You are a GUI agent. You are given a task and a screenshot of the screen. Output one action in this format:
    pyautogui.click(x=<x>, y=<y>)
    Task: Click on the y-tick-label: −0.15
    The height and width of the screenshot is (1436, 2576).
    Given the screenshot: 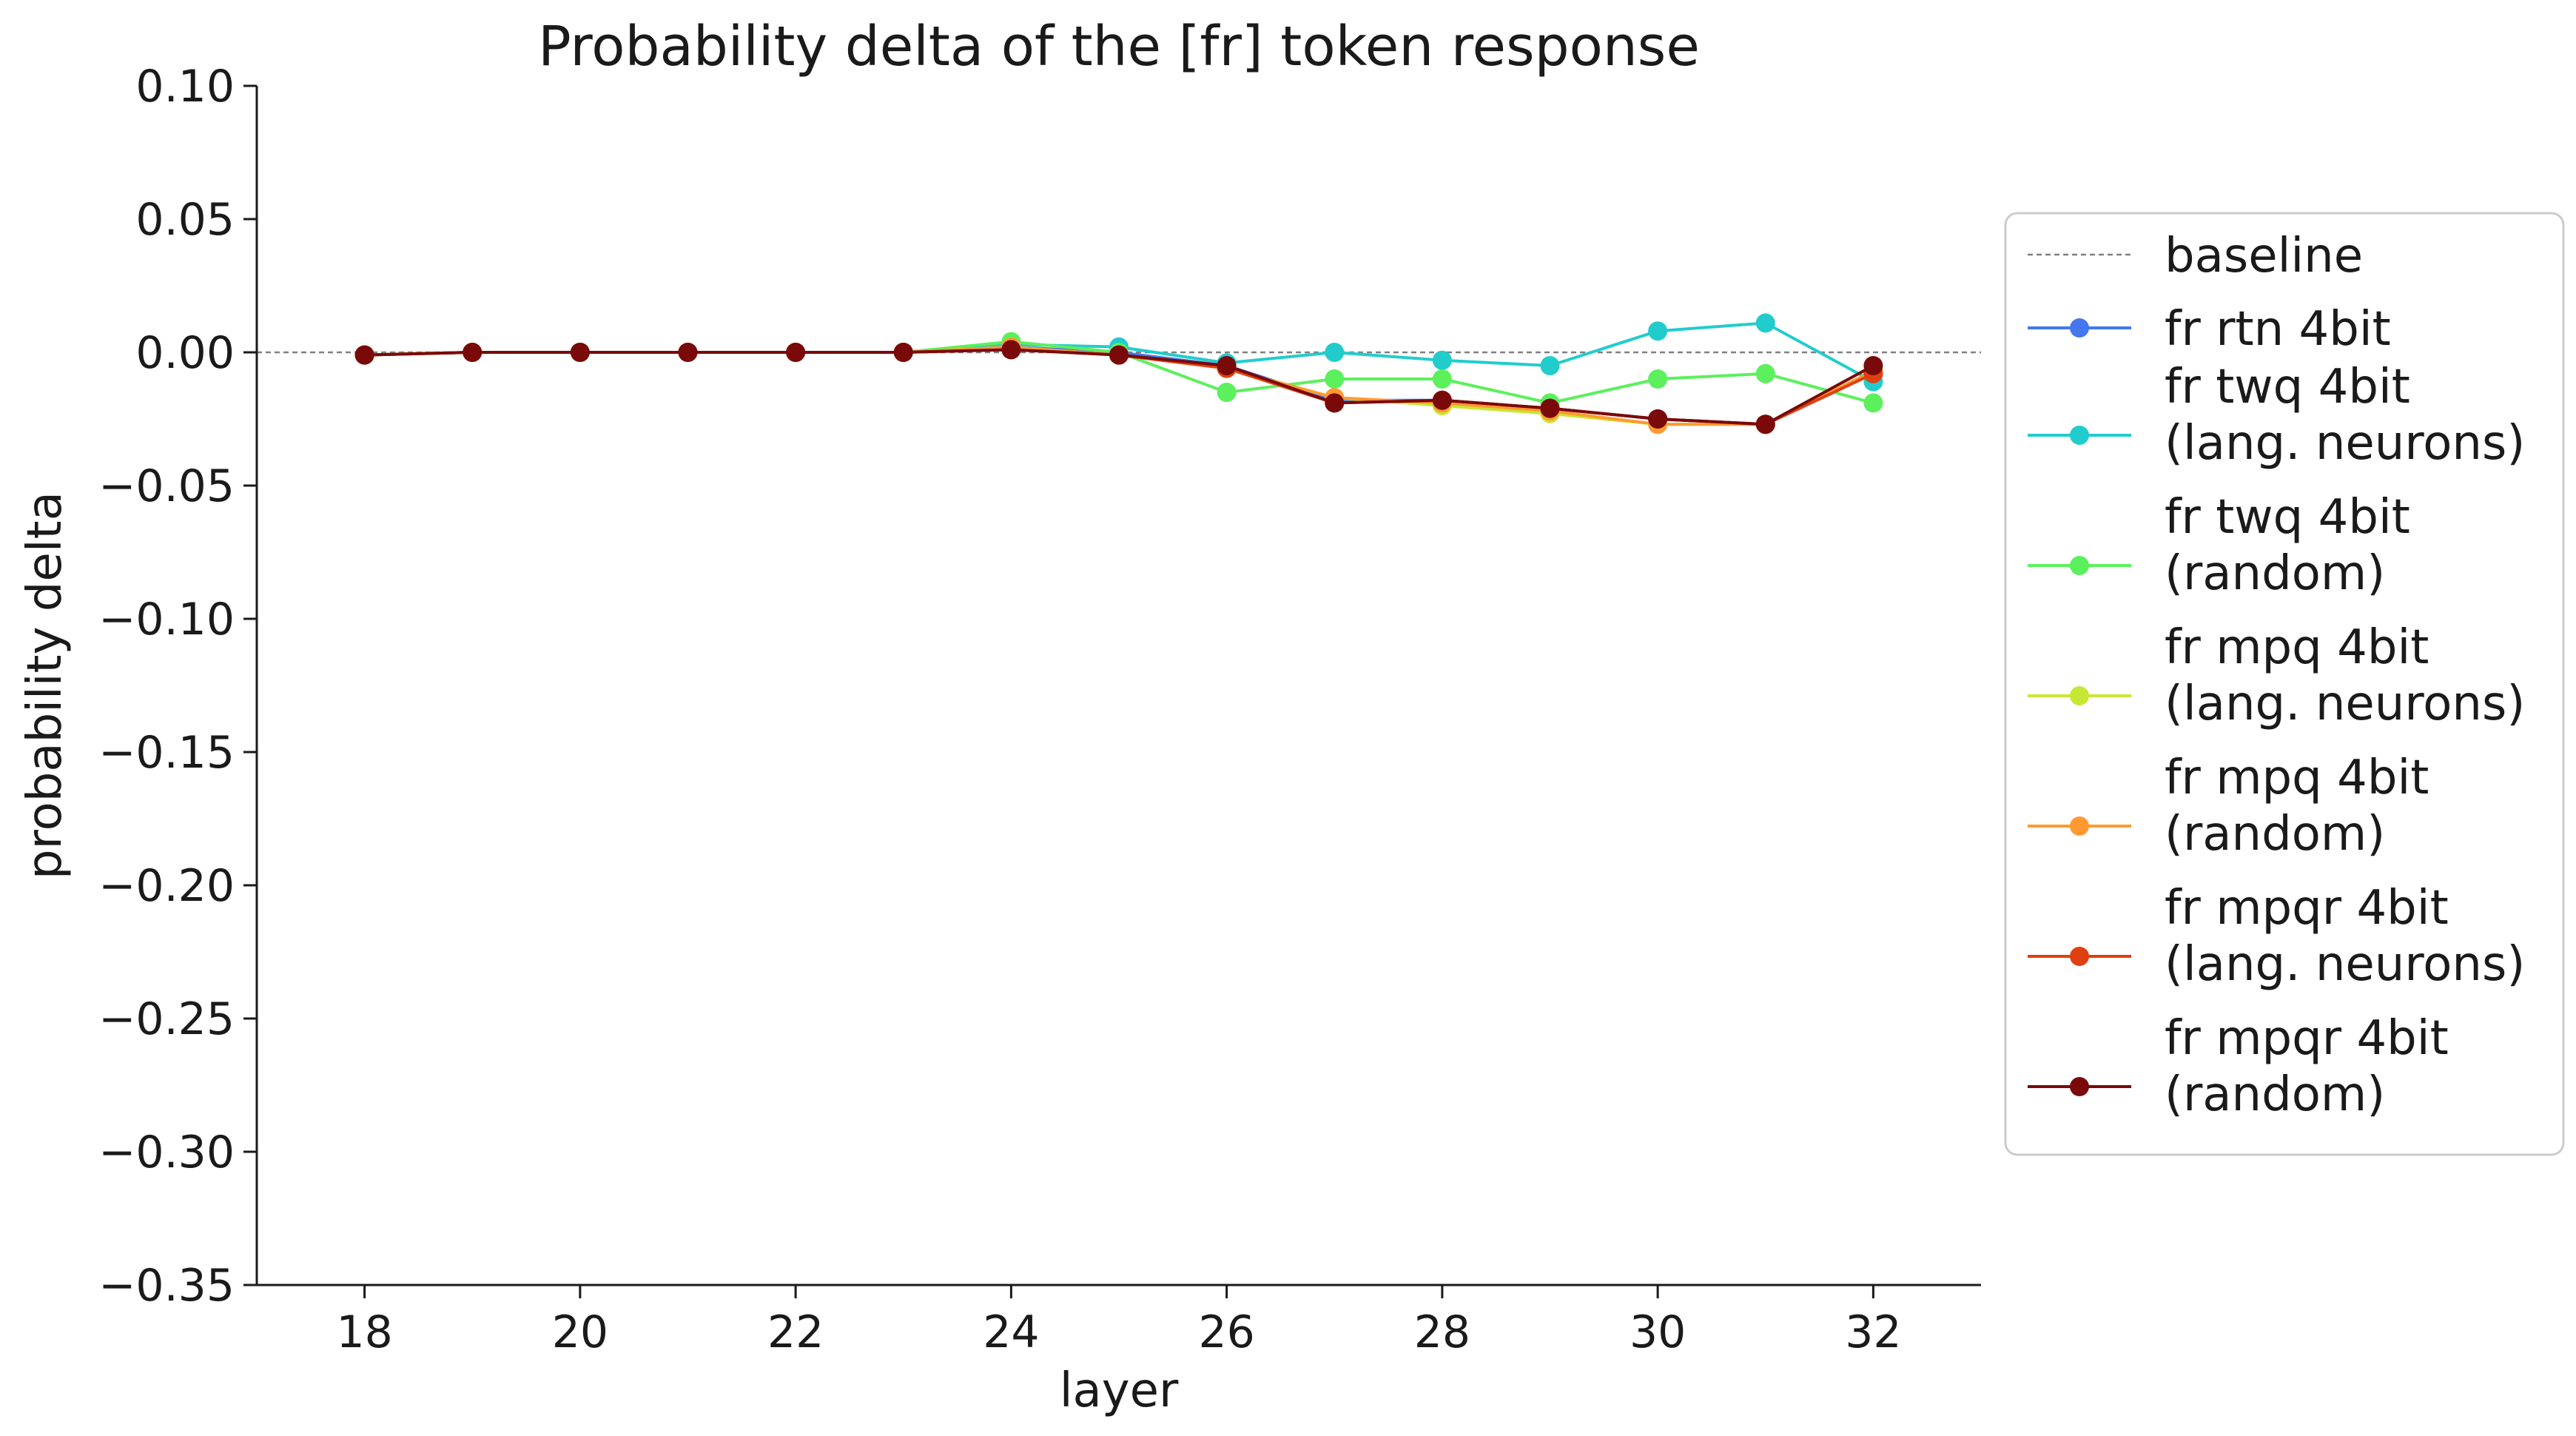 What is the action you would take?
    pyautogui.click(x=166, y=753)
    